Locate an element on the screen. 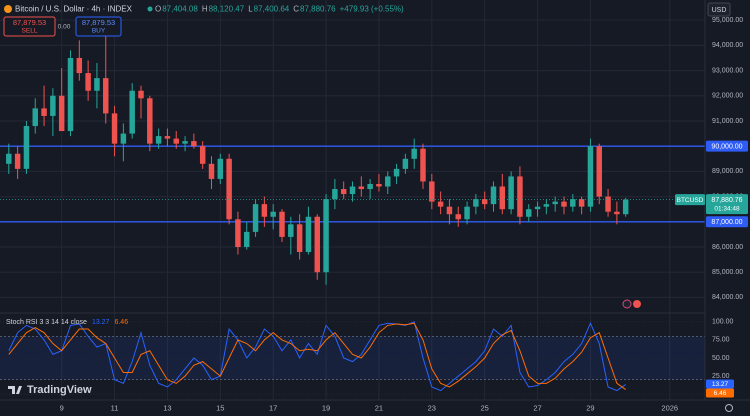  sell-button is located at coordinates (29, 26).